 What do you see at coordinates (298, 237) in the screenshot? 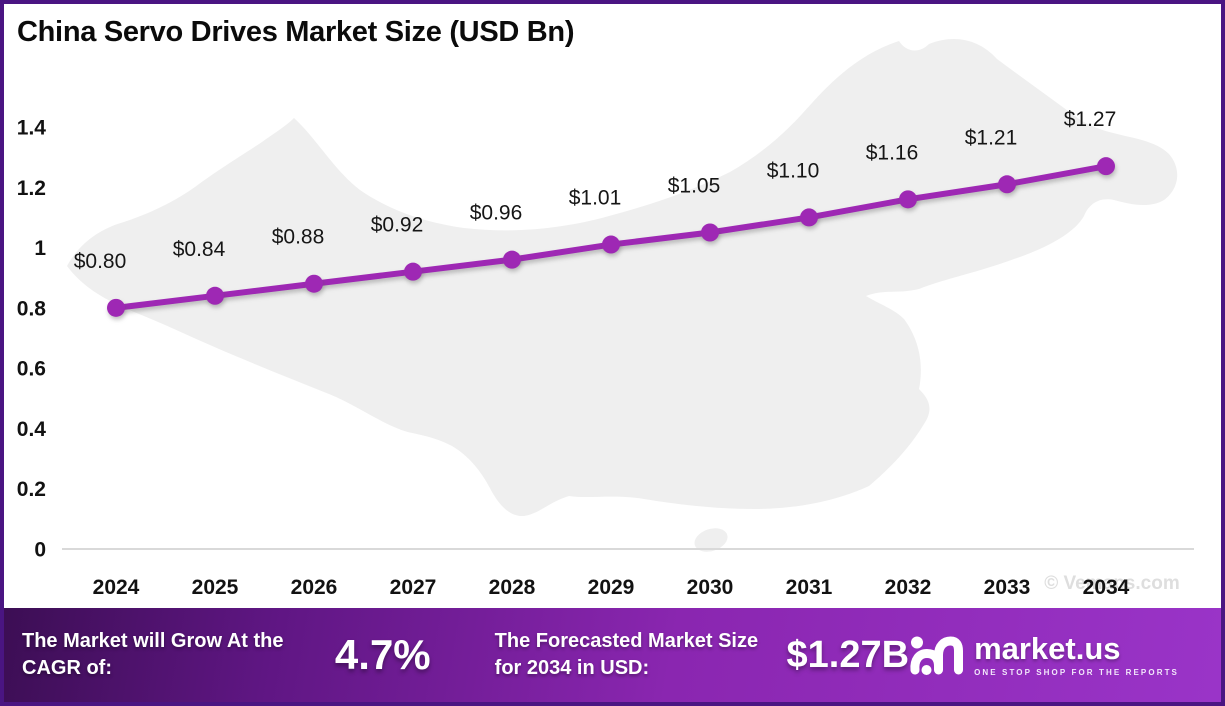
I see `data-point-label: $0.88` at bounding box center [298, 237].